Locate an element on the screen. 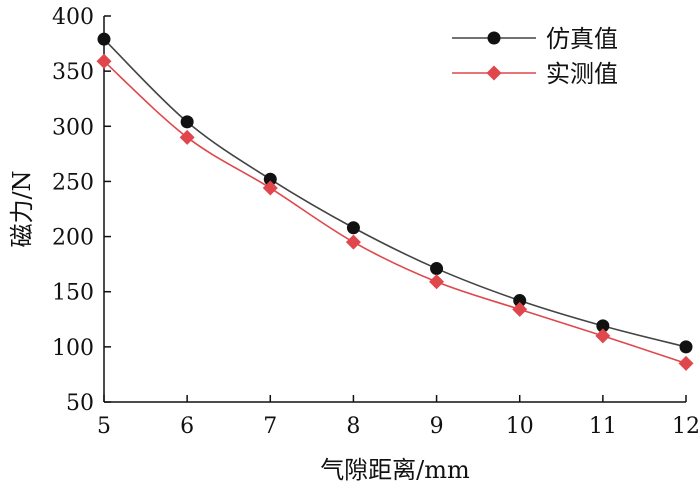  x-tick-label: 6 is located at coordinates (187, 426).